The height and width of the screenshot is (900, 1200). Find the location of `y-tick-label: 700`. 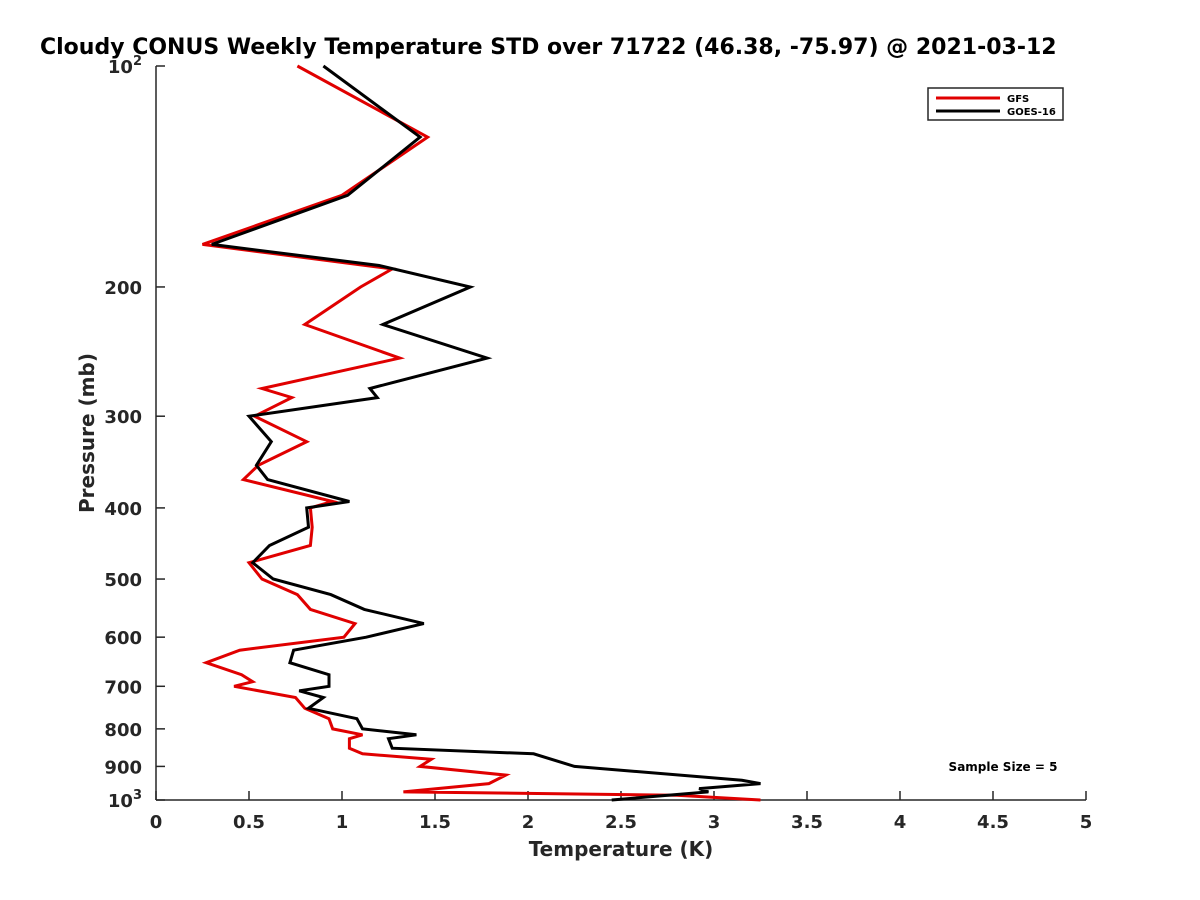

y-tick-label: 700 is located at coordinates (123, 687).